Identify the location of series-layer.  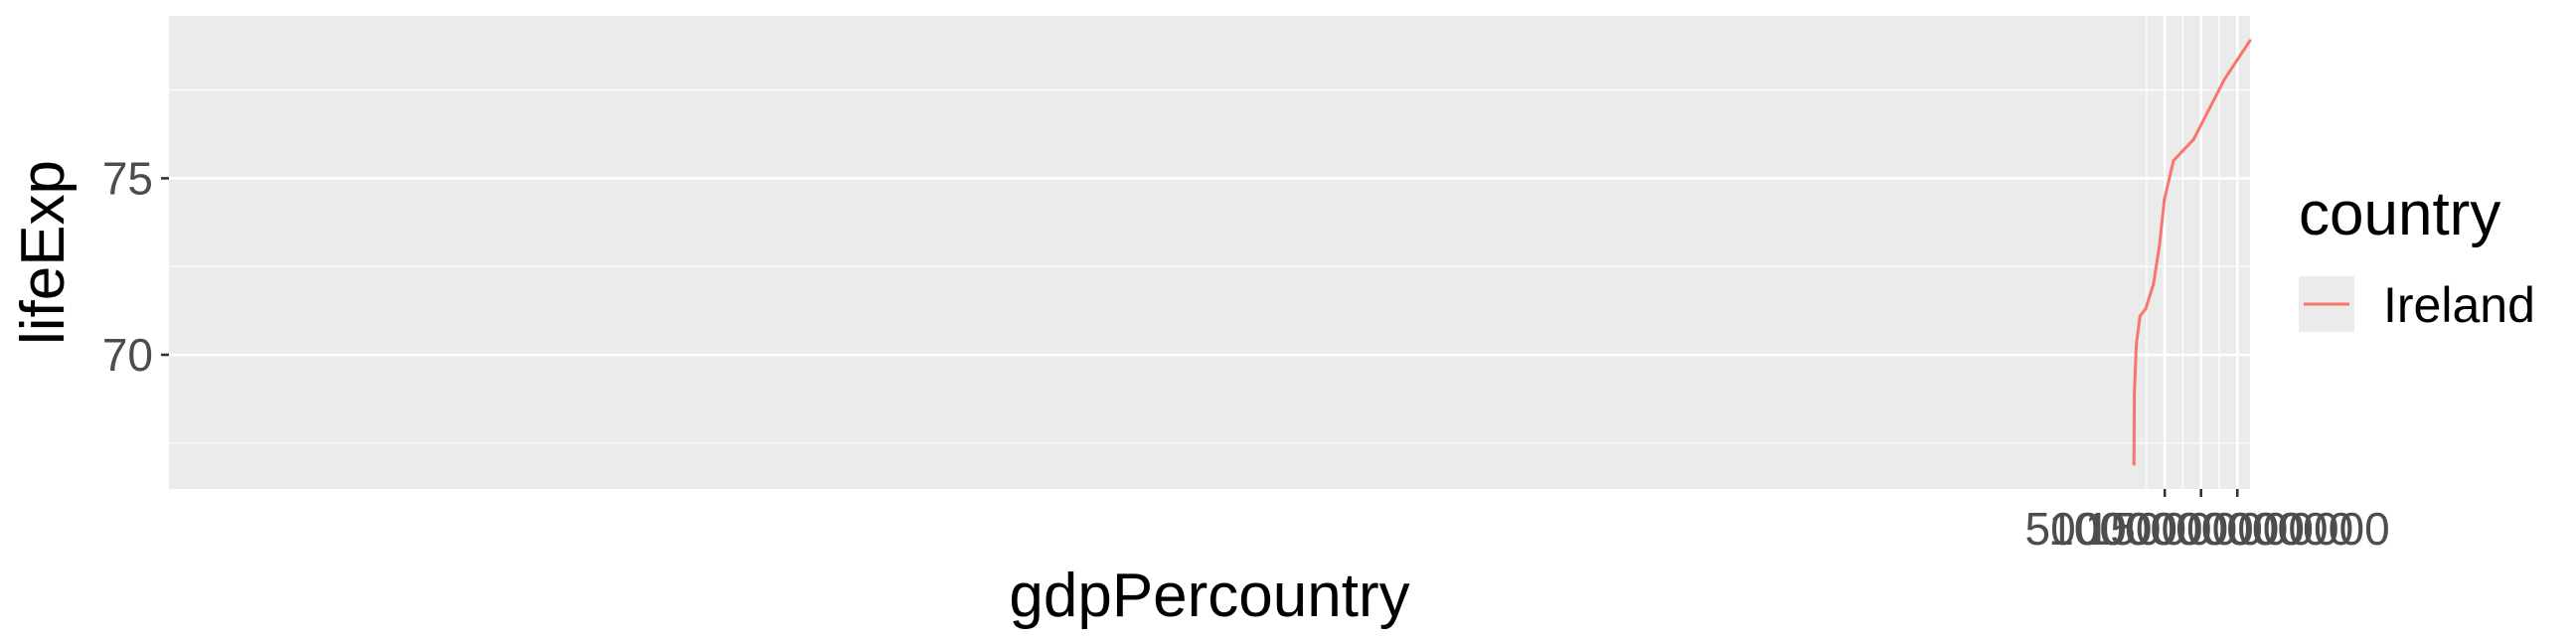
(2192, 252).